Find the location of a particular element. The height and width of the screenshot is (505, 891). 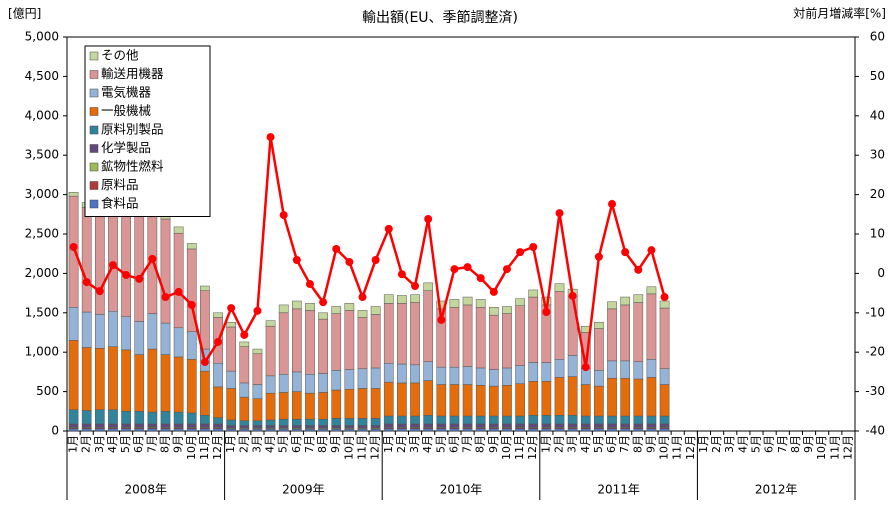

x-tick-label: 3月 is located at coordinates (572, 444).